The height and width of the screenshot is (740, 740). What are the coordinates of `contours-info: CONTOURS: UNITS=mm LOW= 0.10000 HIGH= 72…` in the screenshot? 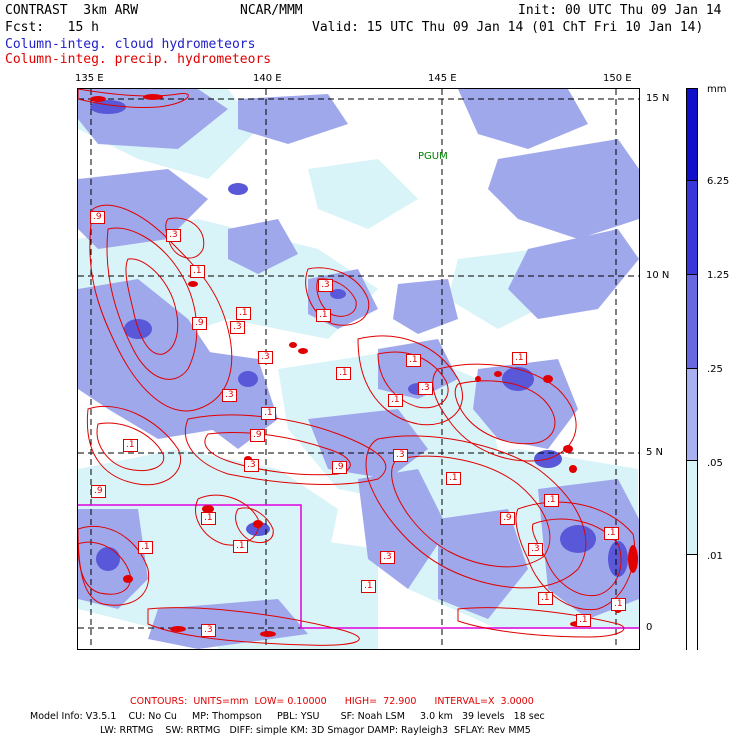 It's located at (332, 701).